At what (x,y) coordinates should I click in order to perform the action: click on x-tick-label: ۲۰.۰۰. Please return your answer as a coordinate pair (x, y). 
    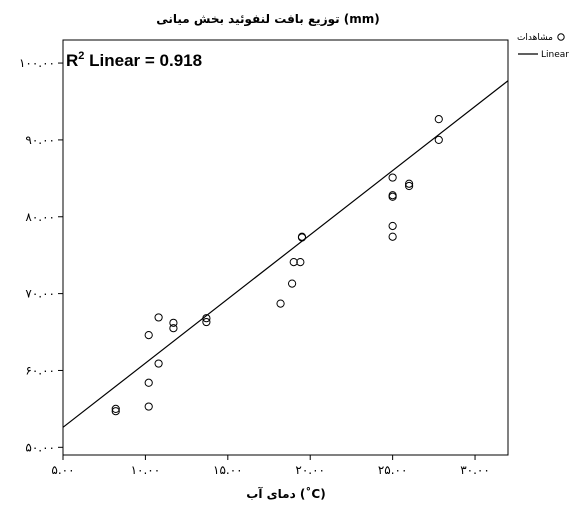
    Looking at the image, I should click on (310, 470).